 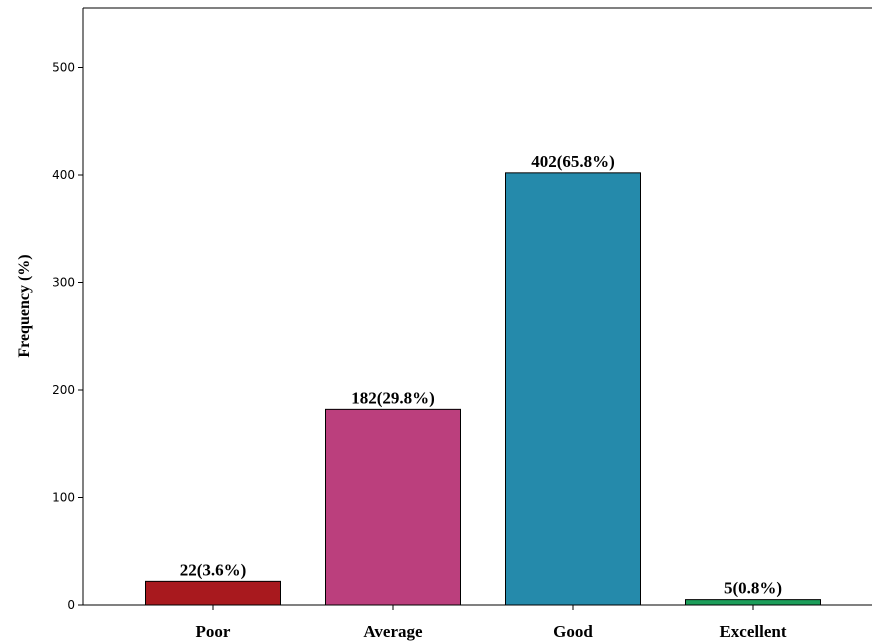 I want to click on data-label-good: 402(65.8%), so click(x=573, y=161).